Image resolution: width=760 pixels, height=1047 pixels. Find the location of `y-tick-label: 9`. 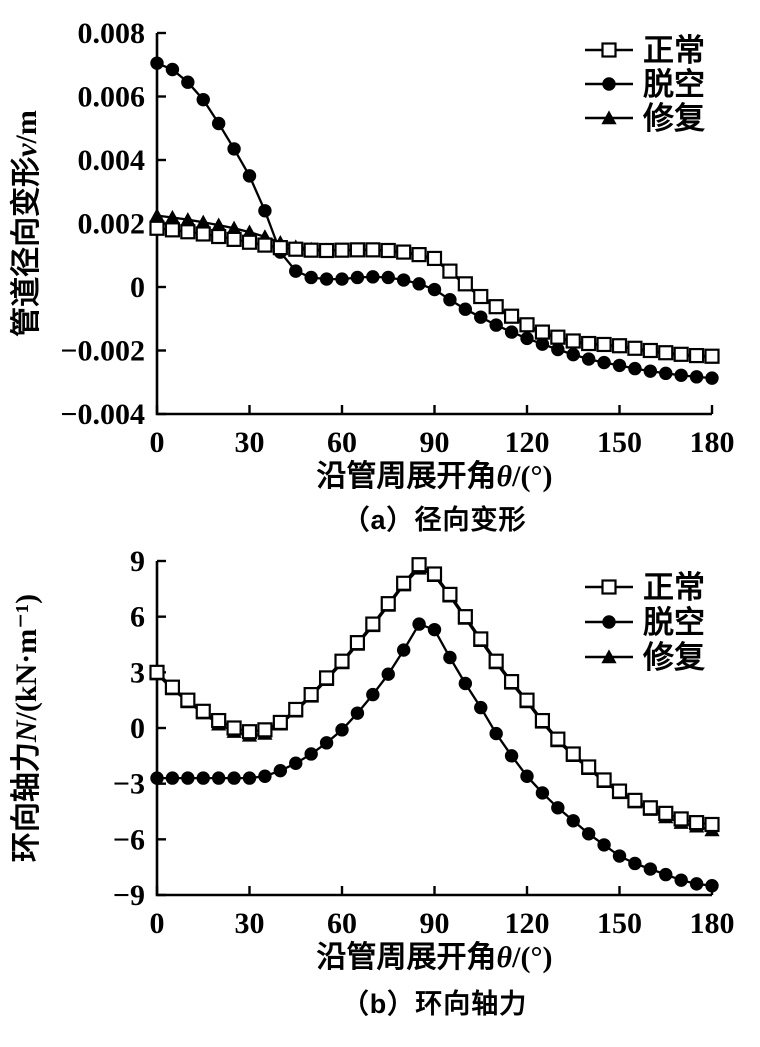

y-tick-label: 9 is located at coordinates (137, 561).